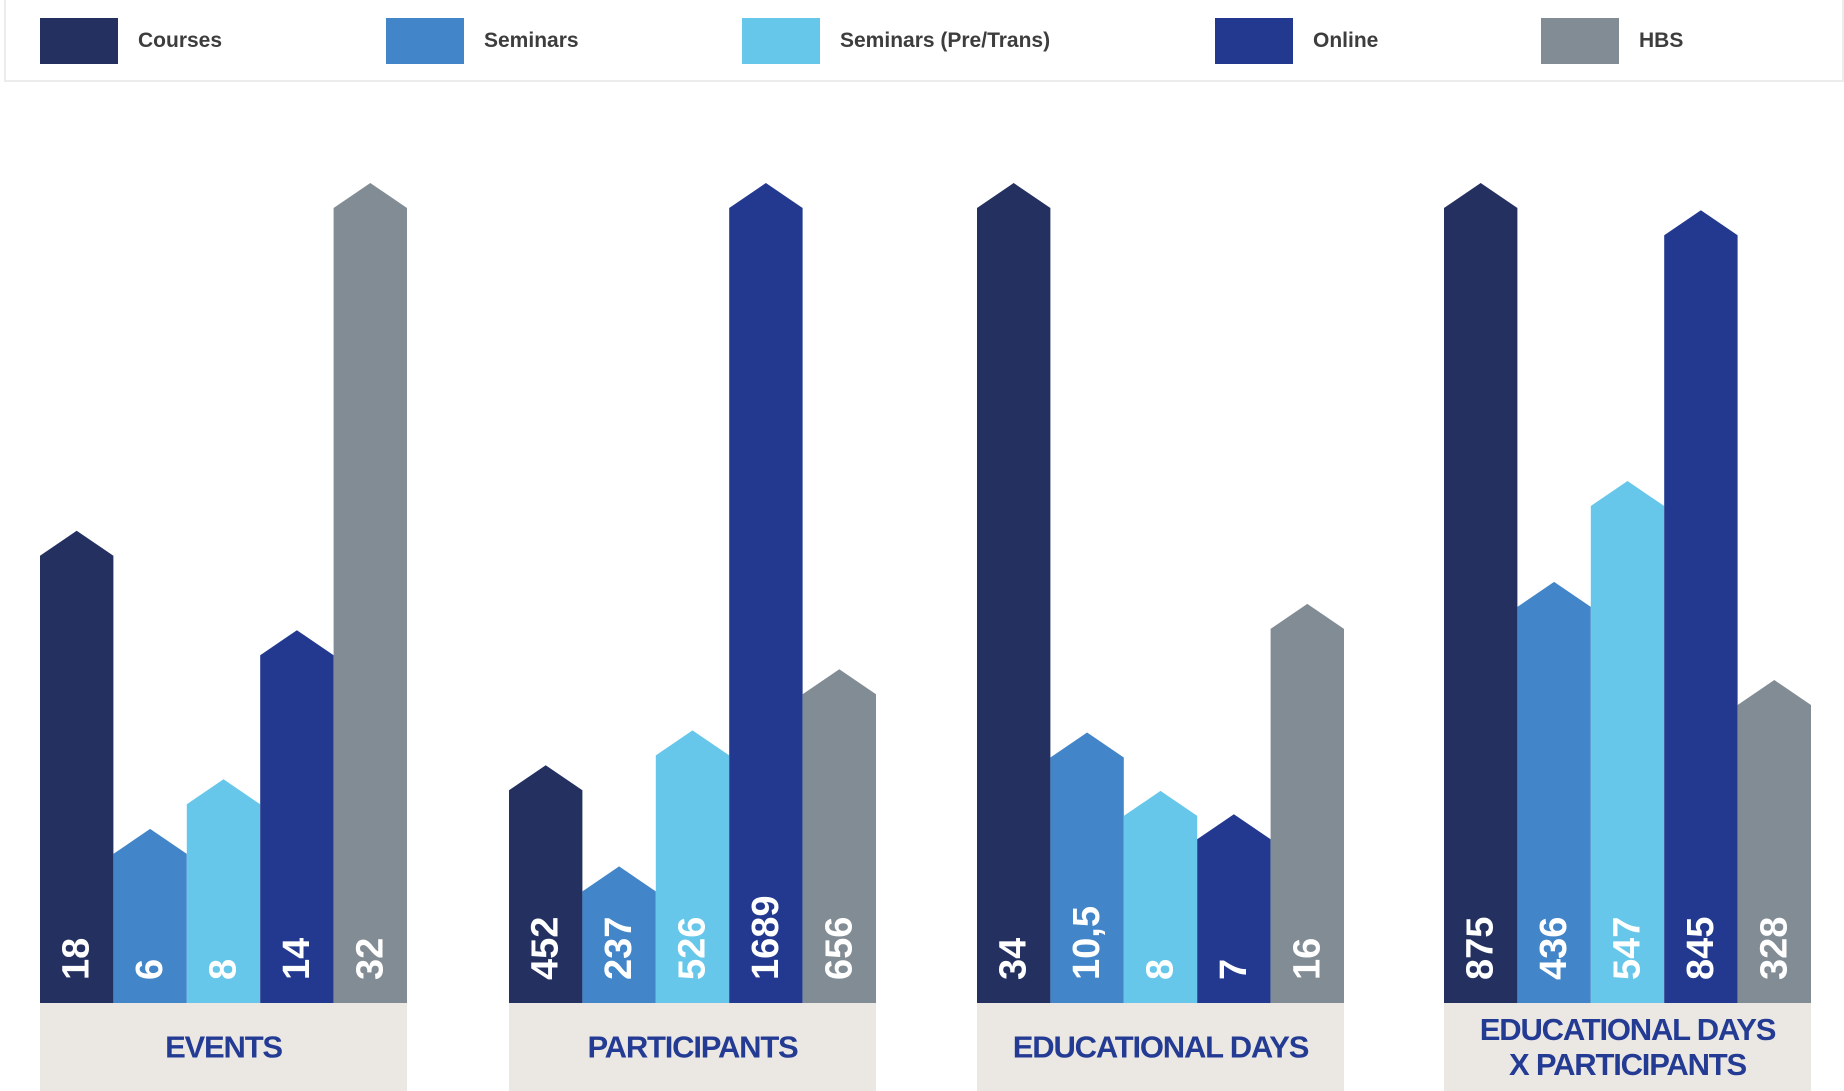 This screenshot has width=1844, height=1091. What do you see at coordinates (1346, 40) in the screenshot?
I see `legend-label-online: Online` at bounding box center [1346, 40].